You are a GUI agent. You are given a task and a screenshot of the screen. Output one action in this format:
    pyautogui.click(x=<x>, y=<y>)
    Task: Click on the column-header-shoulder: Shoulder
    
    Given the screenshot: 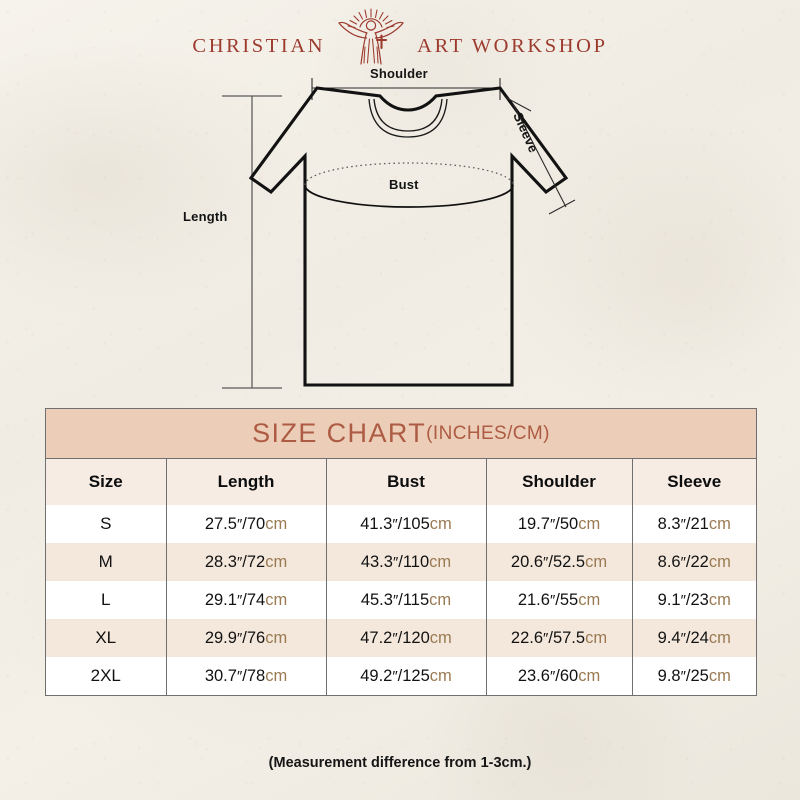 What is the action you would take?
    pyautogui.click(x=559, y=482)
    